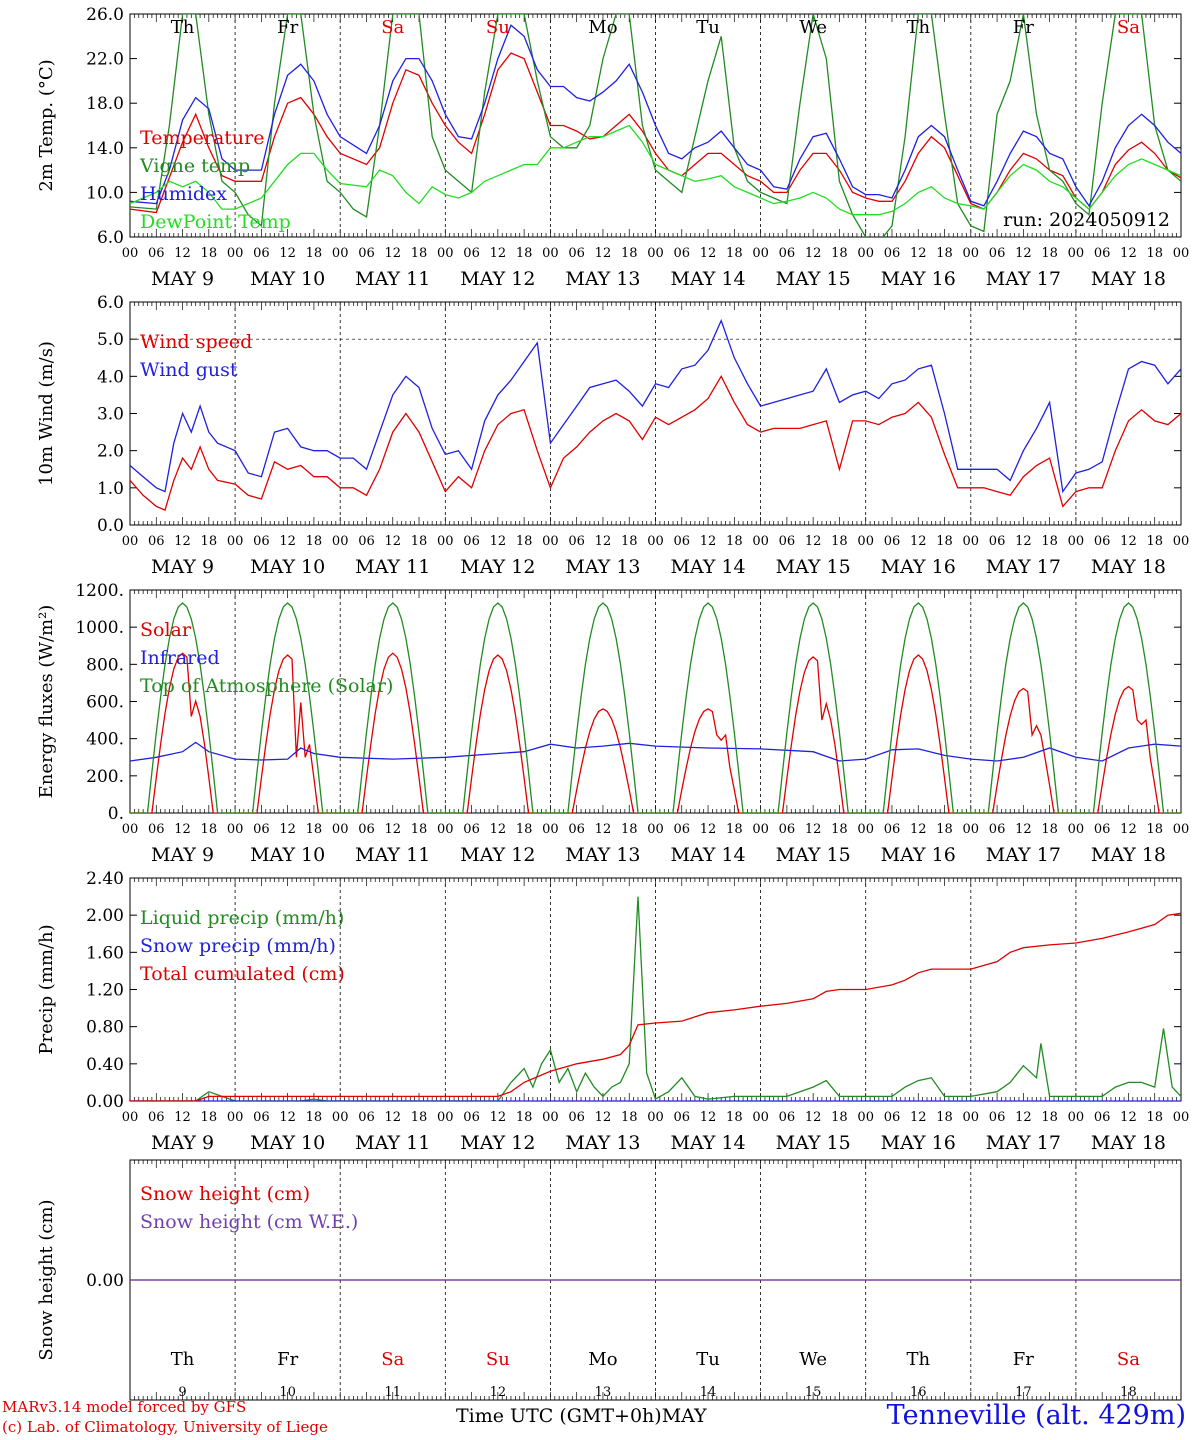 This screenshot has height=1440, width=1194. Describe the element at coordinates (249, 1222) in the screenshot. I see `legend-entry: Snow height (cm W.E.)` at that location.